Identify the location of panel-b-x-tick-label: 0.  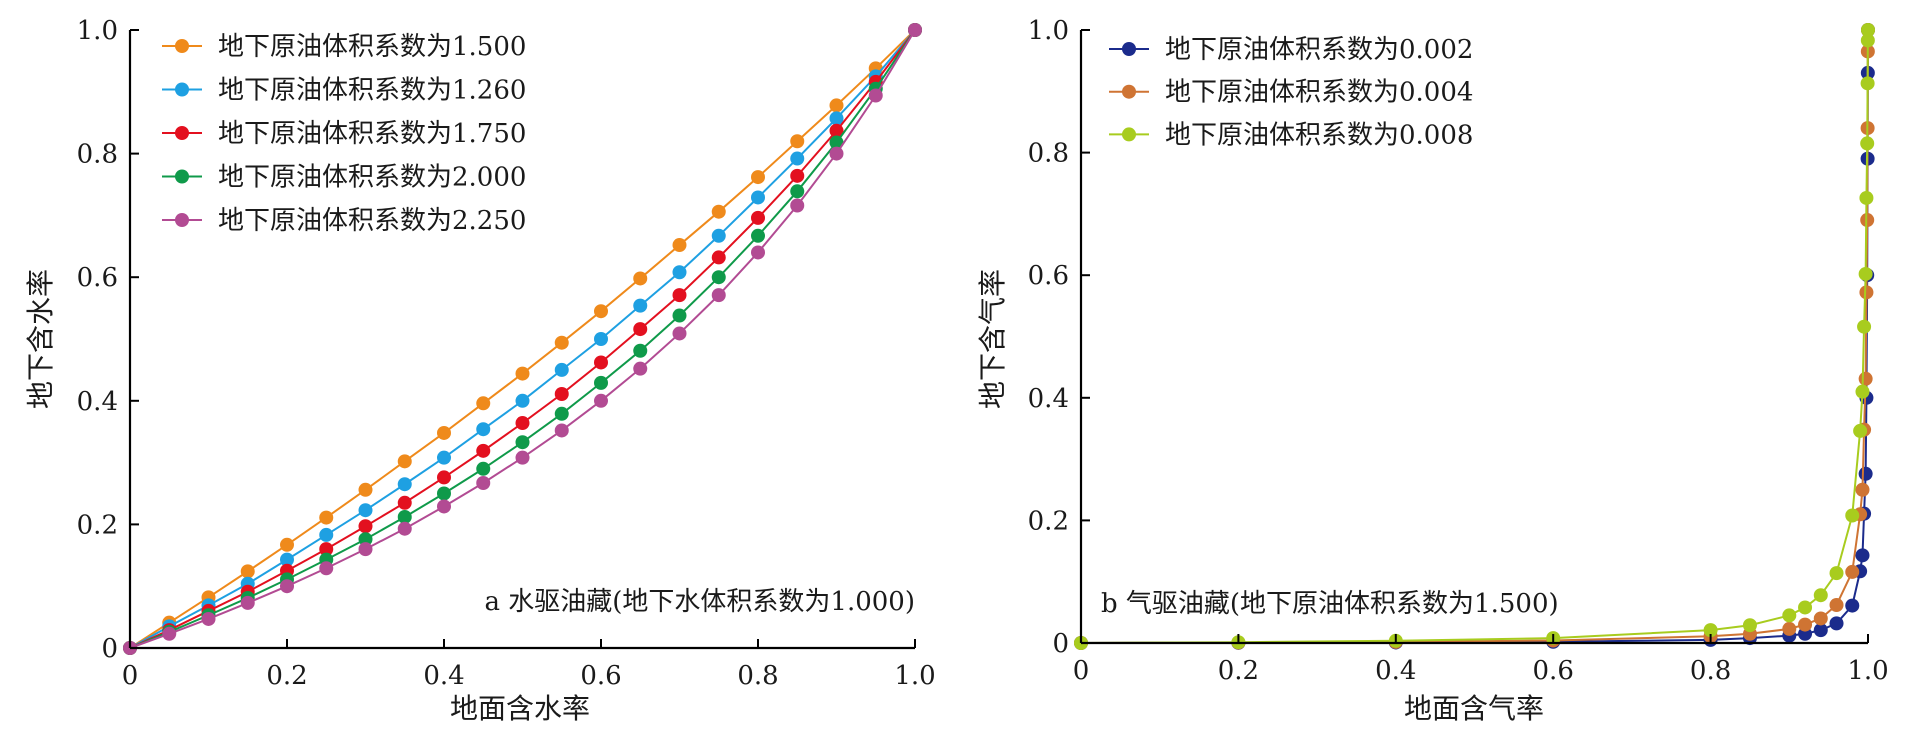
(1081, 671).